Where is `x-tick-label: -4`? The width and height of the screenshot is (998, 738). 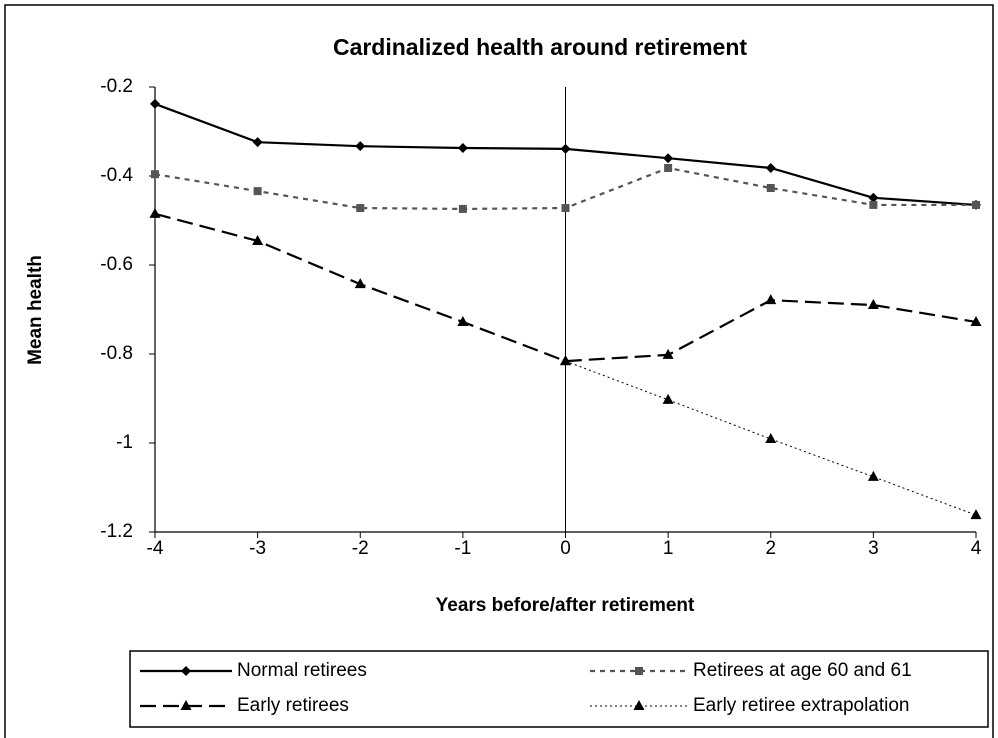
x-tick-label: -4 is located at coordinates (155, 548).